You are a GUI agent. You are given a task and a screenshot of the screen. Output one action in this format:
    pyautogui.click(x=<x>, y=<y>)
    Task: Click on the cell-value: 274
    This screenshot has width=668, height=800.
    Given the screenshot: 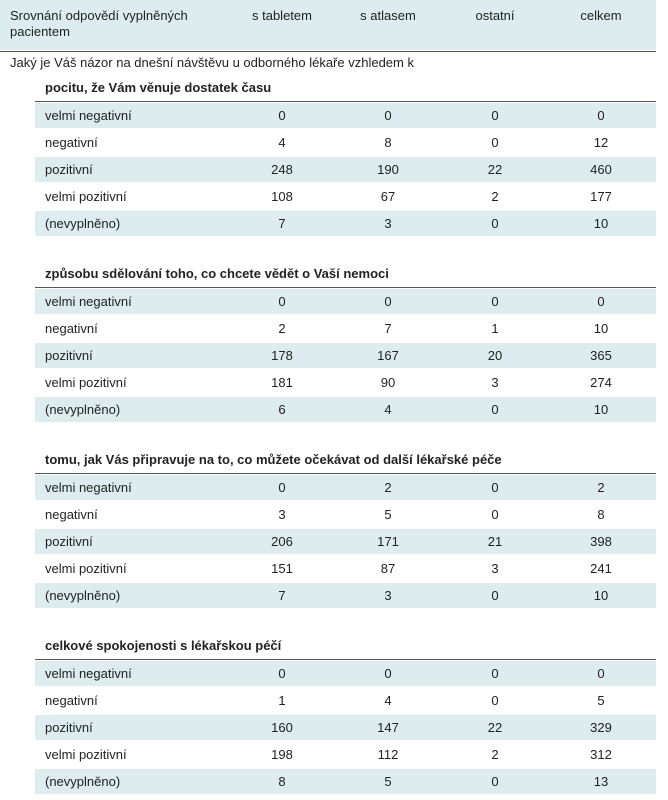 What is the action you would take?
    pyautogui.click(x=601, y=382)
    